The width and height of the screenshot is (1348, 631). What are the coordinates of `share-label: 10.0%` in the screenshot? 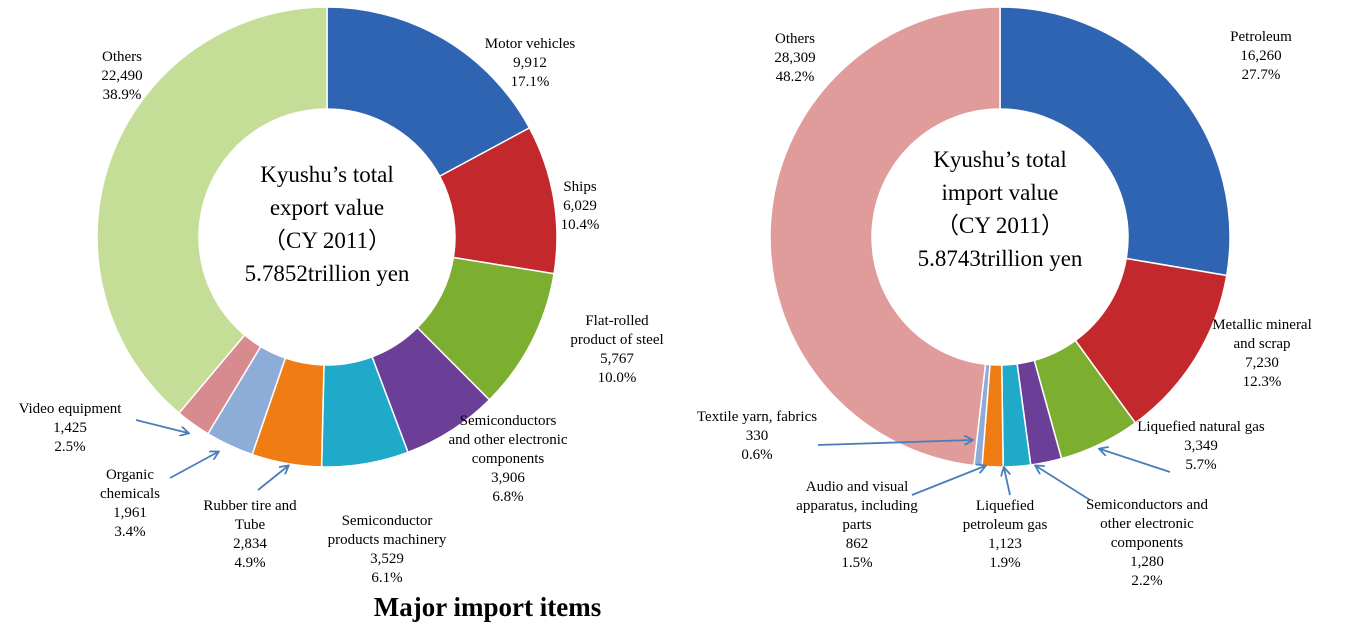 It's located at (617, 378).